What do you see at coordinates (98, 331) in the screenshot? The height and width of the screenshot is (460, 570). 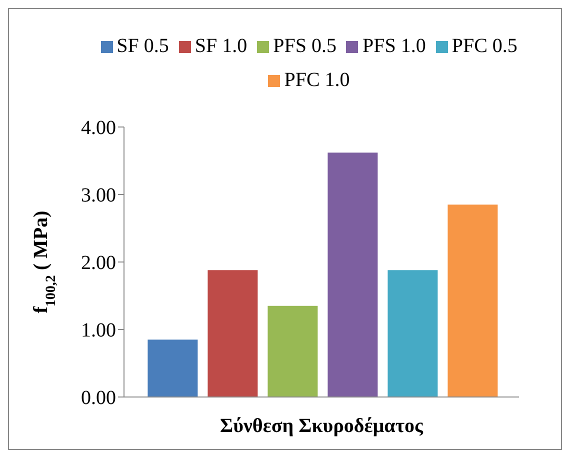 I see `y-tick-label: 1.00` at bounding box center [98, 331].